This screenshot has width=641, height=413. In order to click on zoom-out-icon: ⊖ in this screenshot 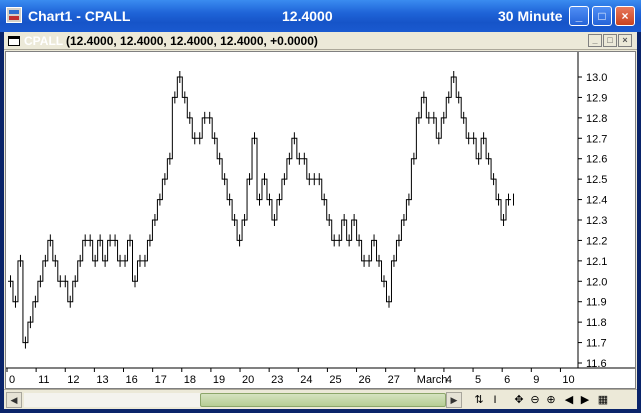, I will do `click(535, 400)`.